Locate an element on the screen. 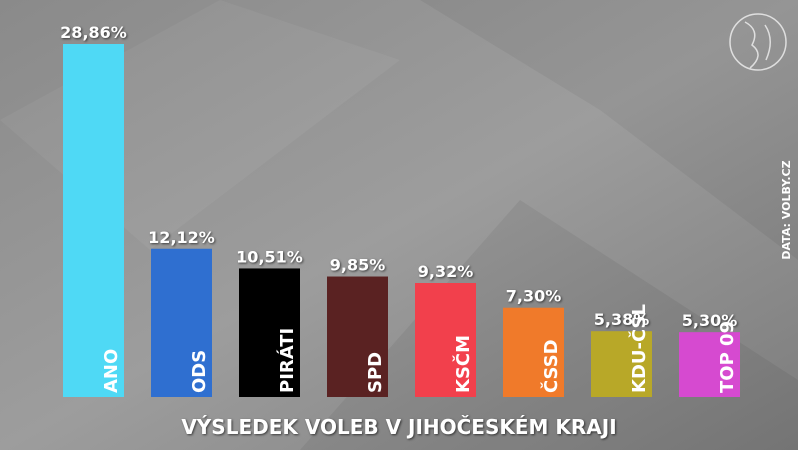 This screenshot has width=798, height=450. category-label: KDU-ČSL is located at coordinates (639, 348).